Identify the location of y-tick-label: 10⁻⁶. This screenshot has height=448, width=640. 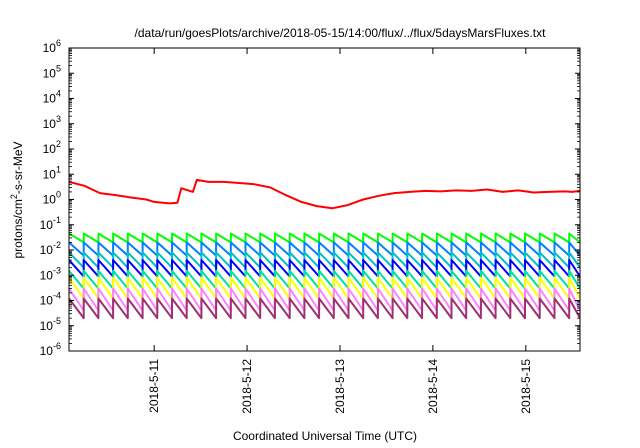
(50, 349).